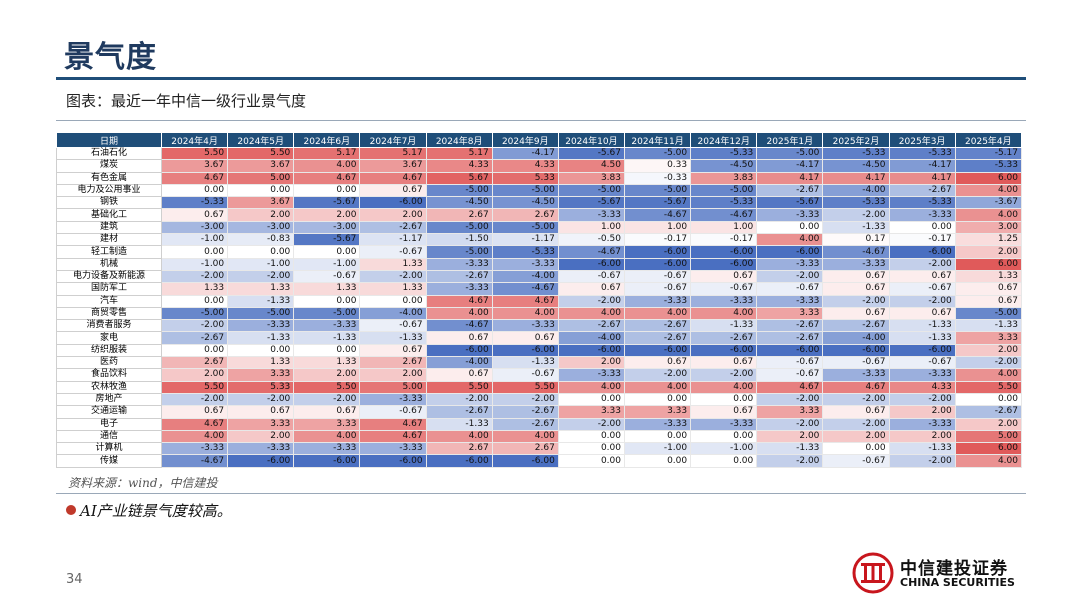 The width and height of the screenshot is (1080, 608). What do you see at coordinates (393, 140) in the screenshot?
I see `month-header: 2024年7月` at bounding box center [393, 140].